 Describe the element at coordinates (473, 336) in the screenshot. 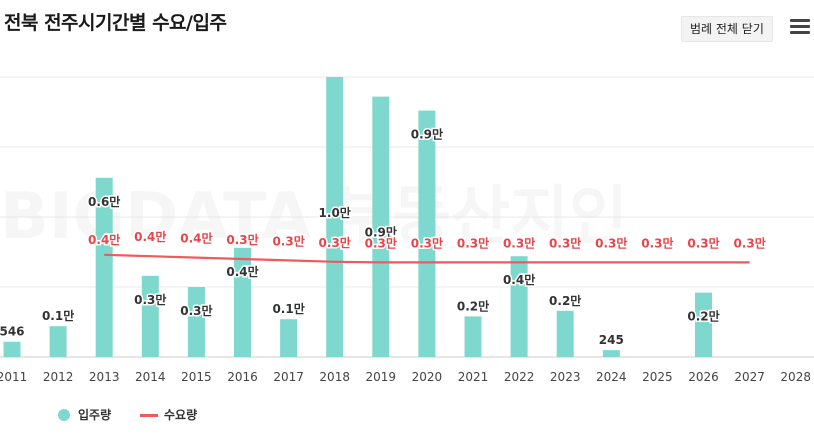

I see `bar-2021` at that location.